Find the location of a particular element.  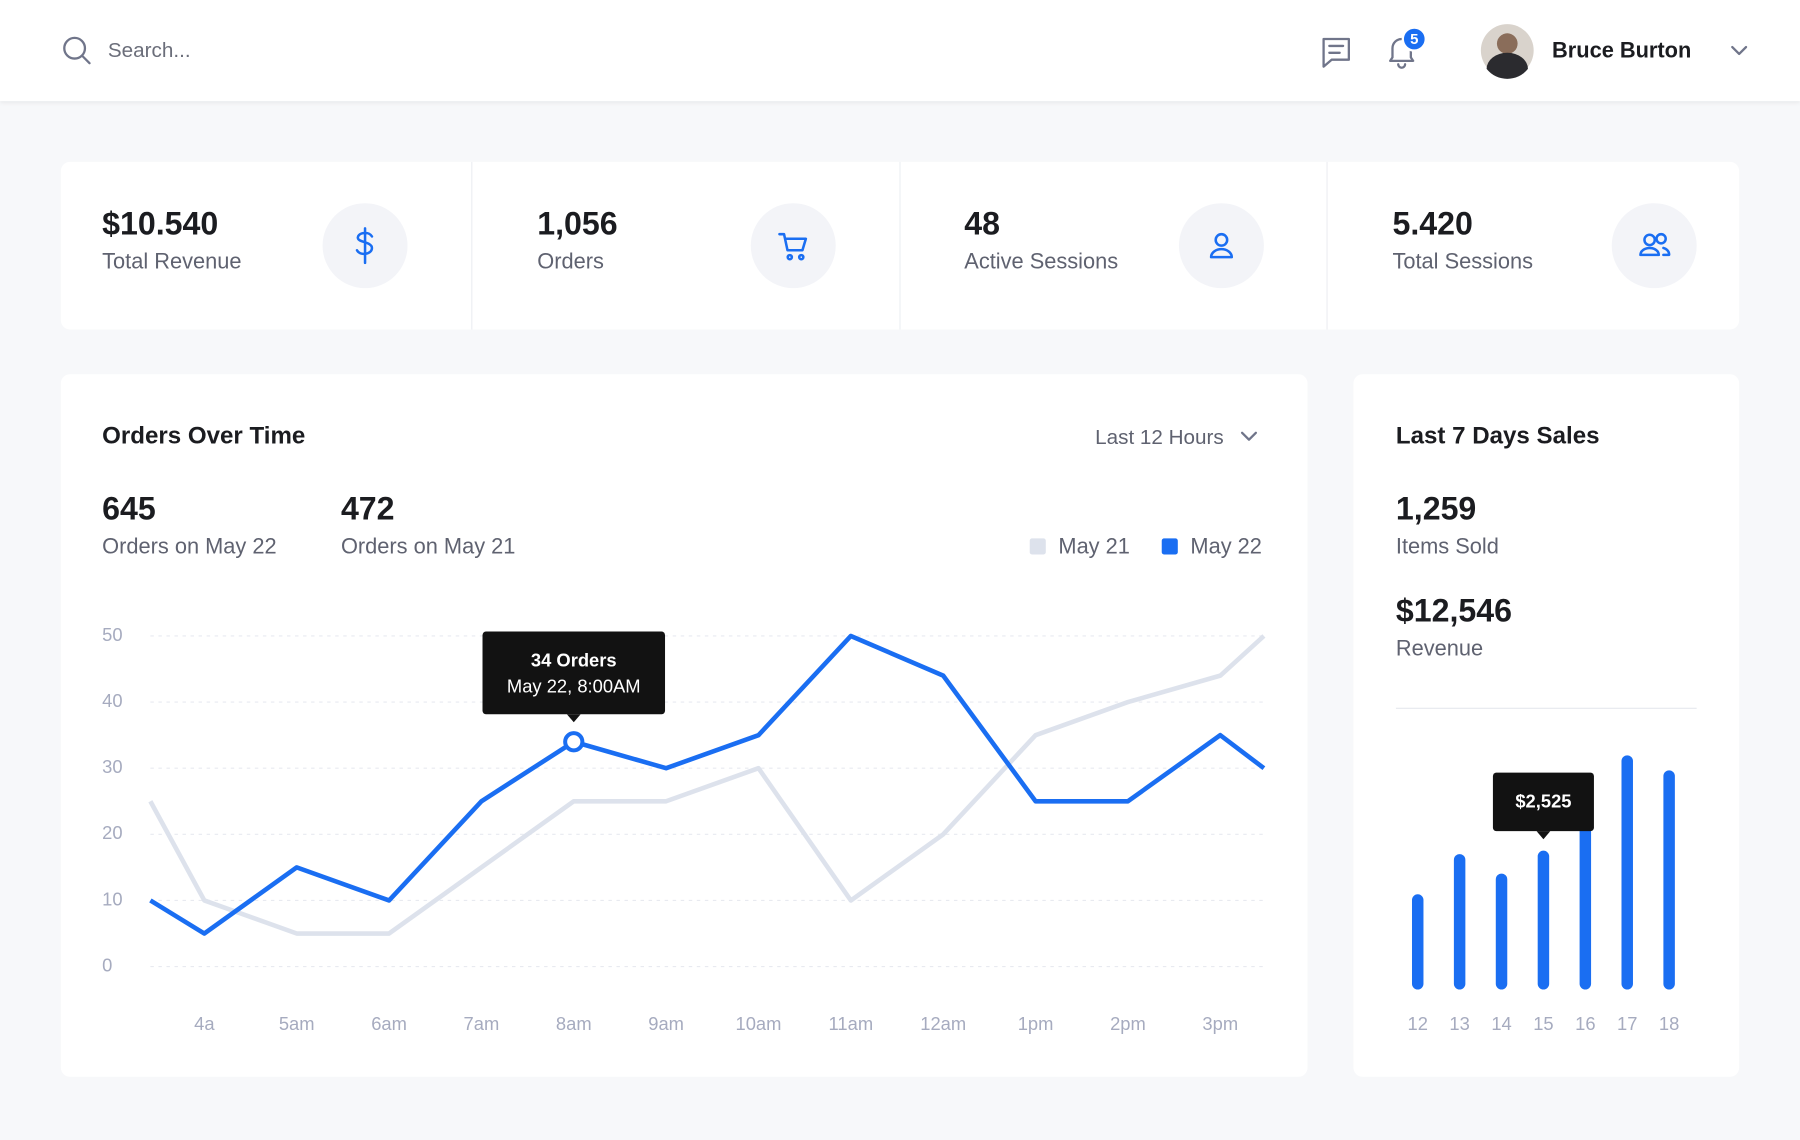

legend-label: May 22 is located at coordinates (1225, 545).